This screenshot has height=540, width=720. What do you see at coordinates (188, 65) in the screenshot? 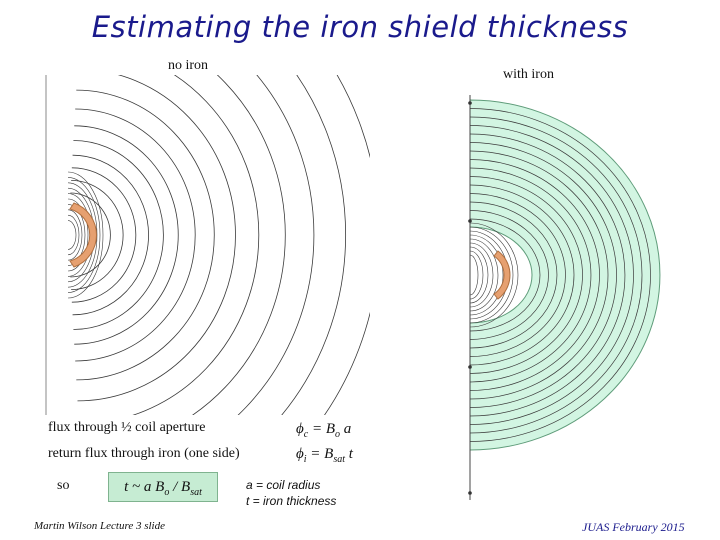
I see `no-iron-label: no iron` at bounding box center [188, 65].